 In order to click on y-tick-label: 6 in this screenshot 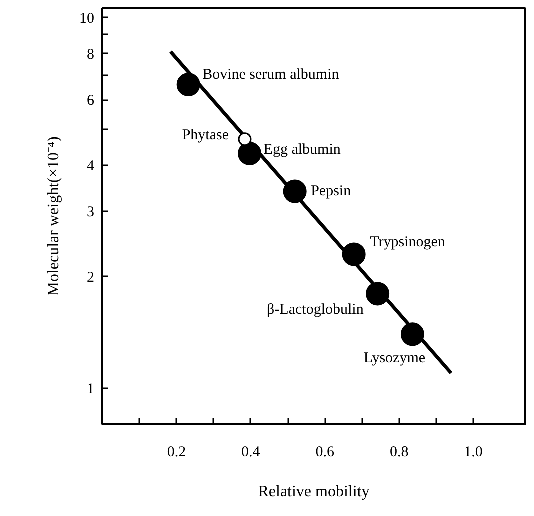, I will do `click(91, 101)`.